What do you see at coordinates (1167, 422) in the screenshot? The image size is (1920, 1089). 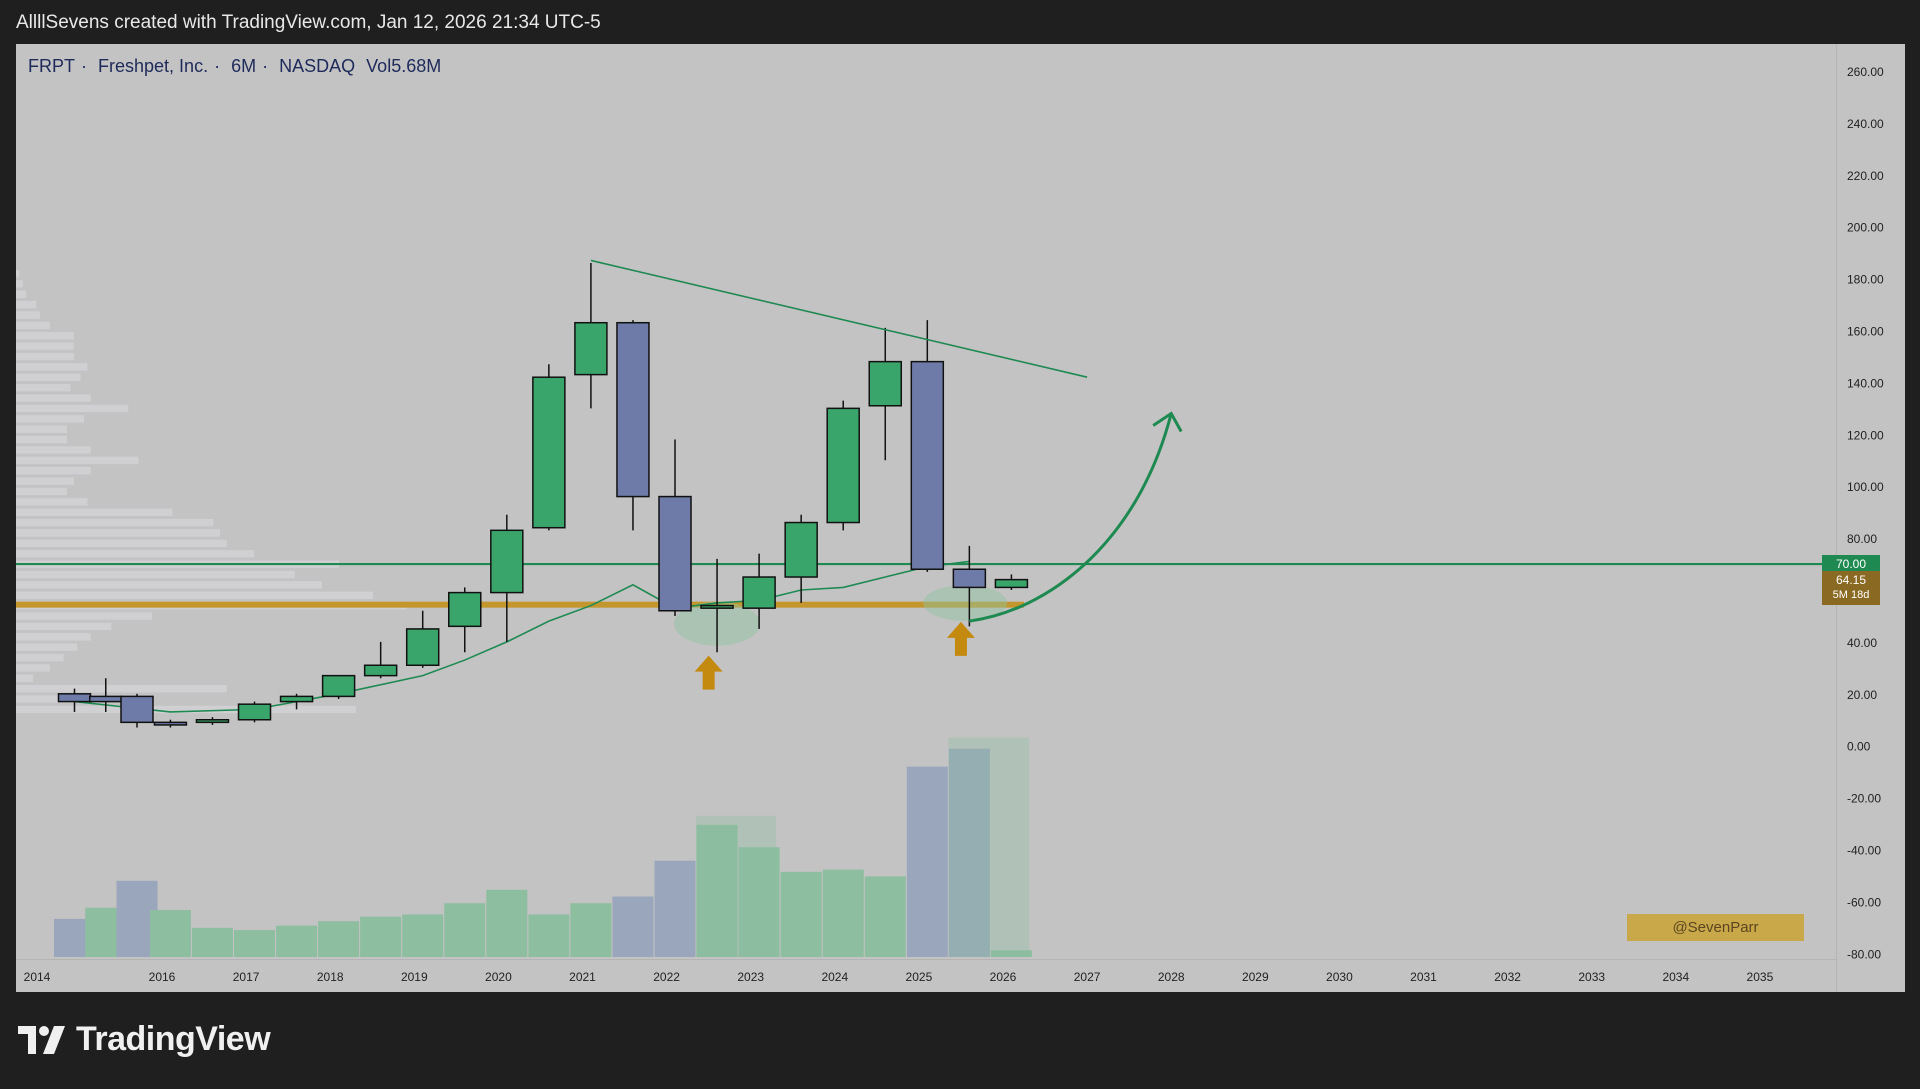 I see `projection-arrowhead` at bounding box center [1167, 422].